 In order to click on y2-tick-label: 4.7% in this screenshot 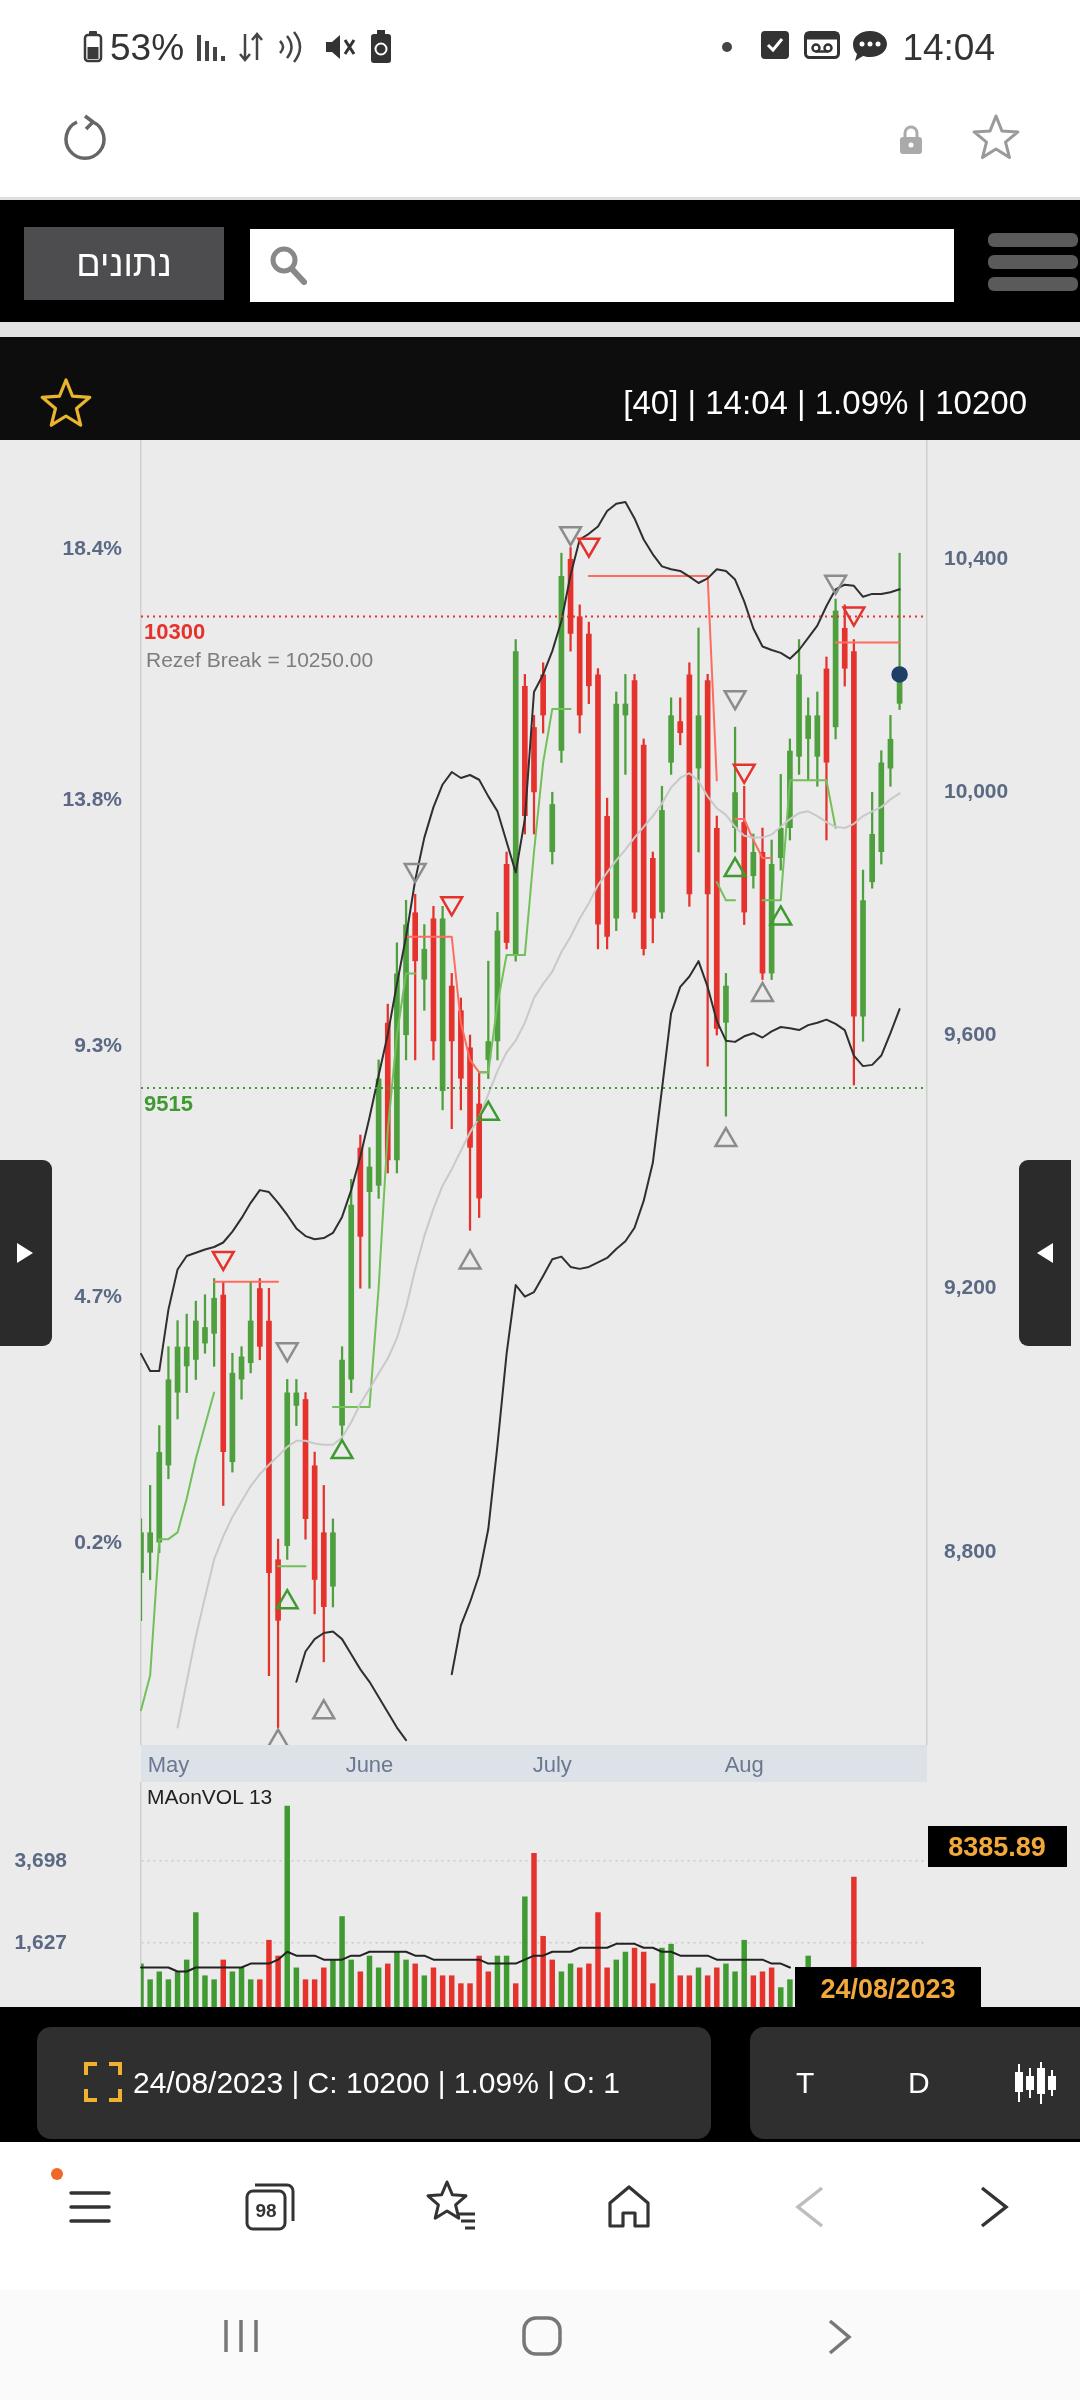, I will do `click(98, 1296)`.